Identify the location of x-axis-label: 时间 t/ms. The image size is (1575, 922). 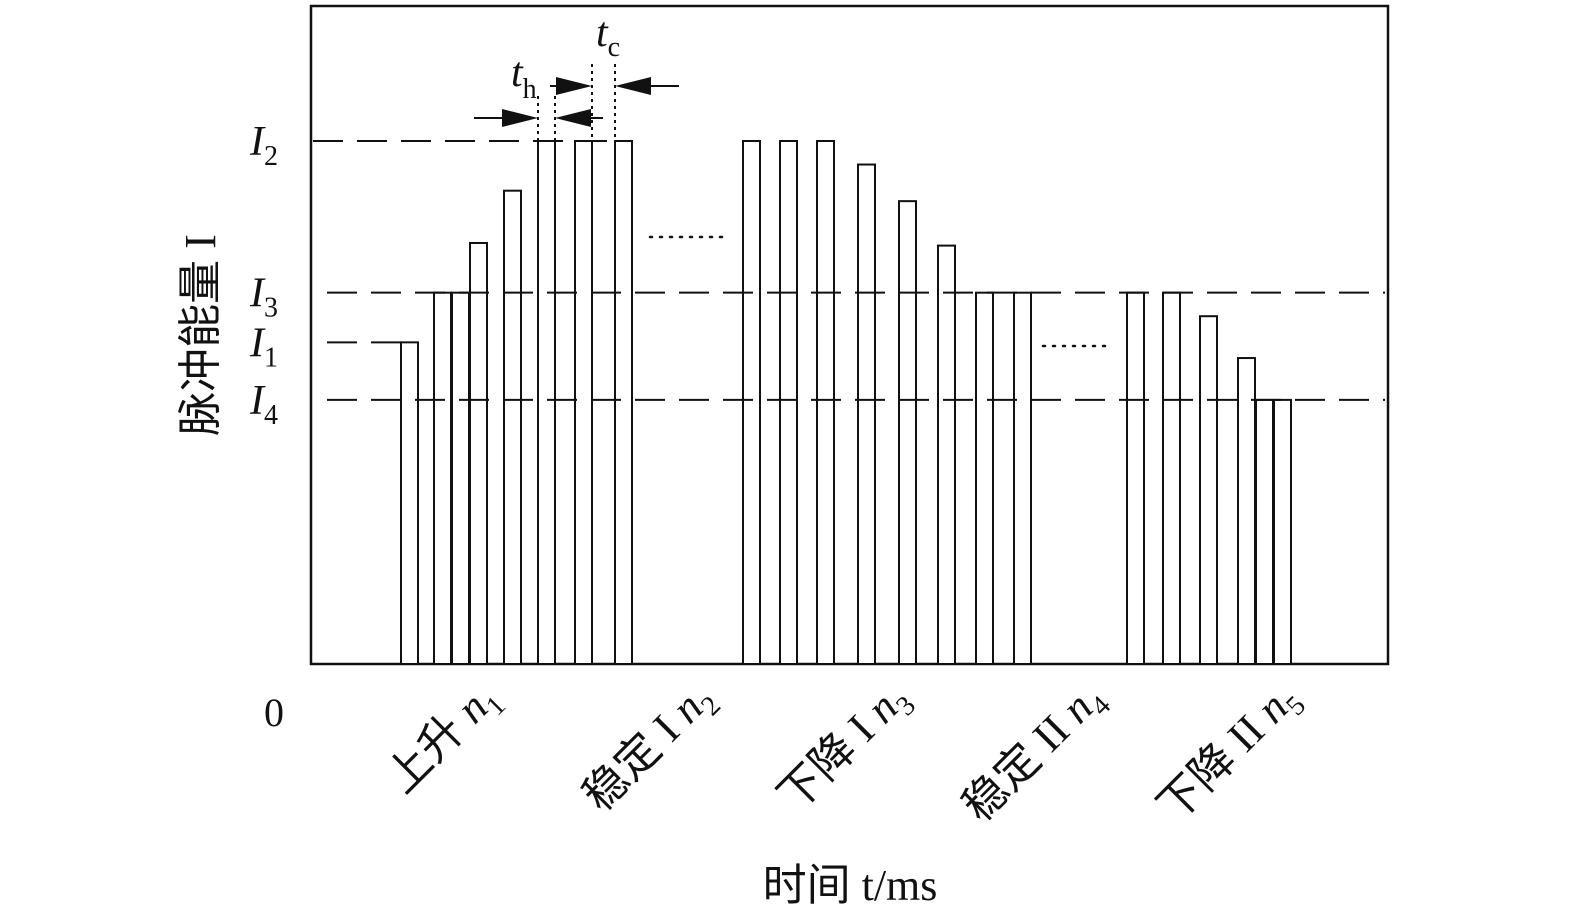
(850, 885).